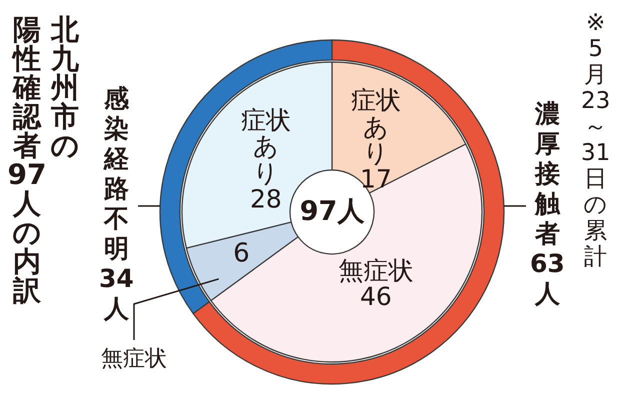 Image resolution: width=620 pixels, height=407 pixels. Describe the element at coordinates (116, 293) in the screenshot. I see `data-label: 34人` at that location.